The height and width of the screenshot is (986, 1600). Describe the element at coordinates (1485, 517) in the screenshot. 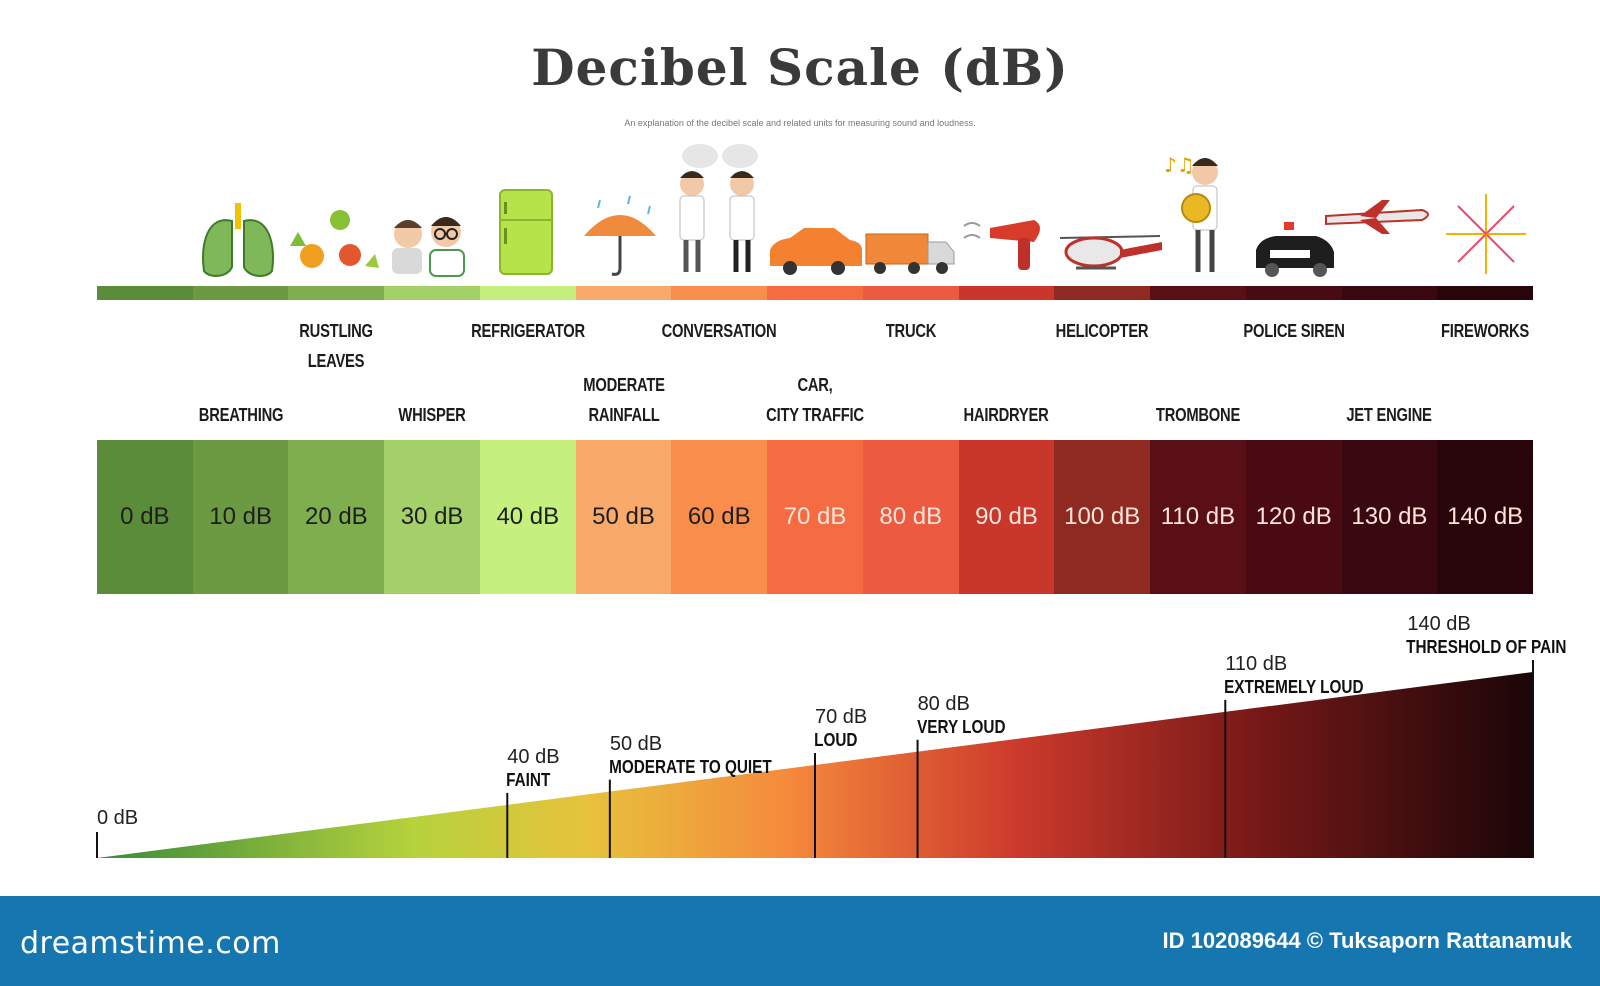

I see `scale-cell: 140 dB` at that location.